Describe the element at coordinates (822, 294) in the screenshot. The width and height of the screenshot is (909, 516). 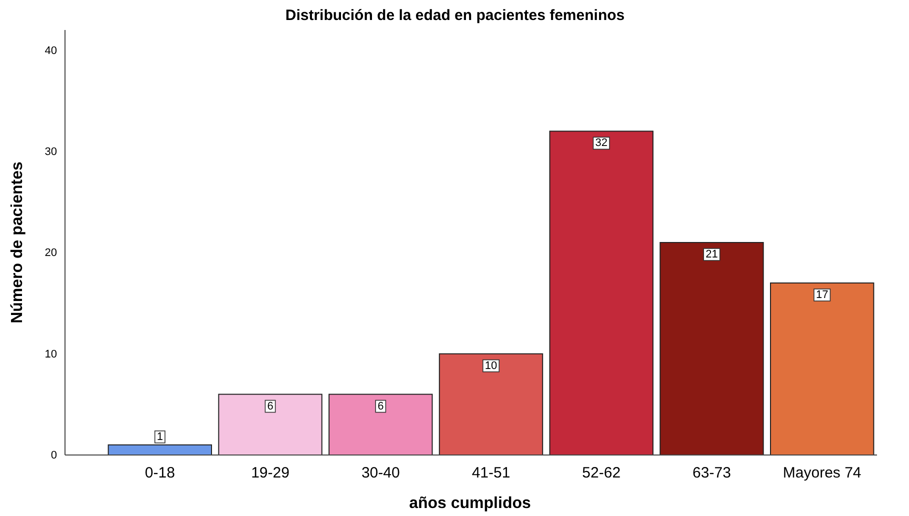
I see `data-label: 17` at that location.